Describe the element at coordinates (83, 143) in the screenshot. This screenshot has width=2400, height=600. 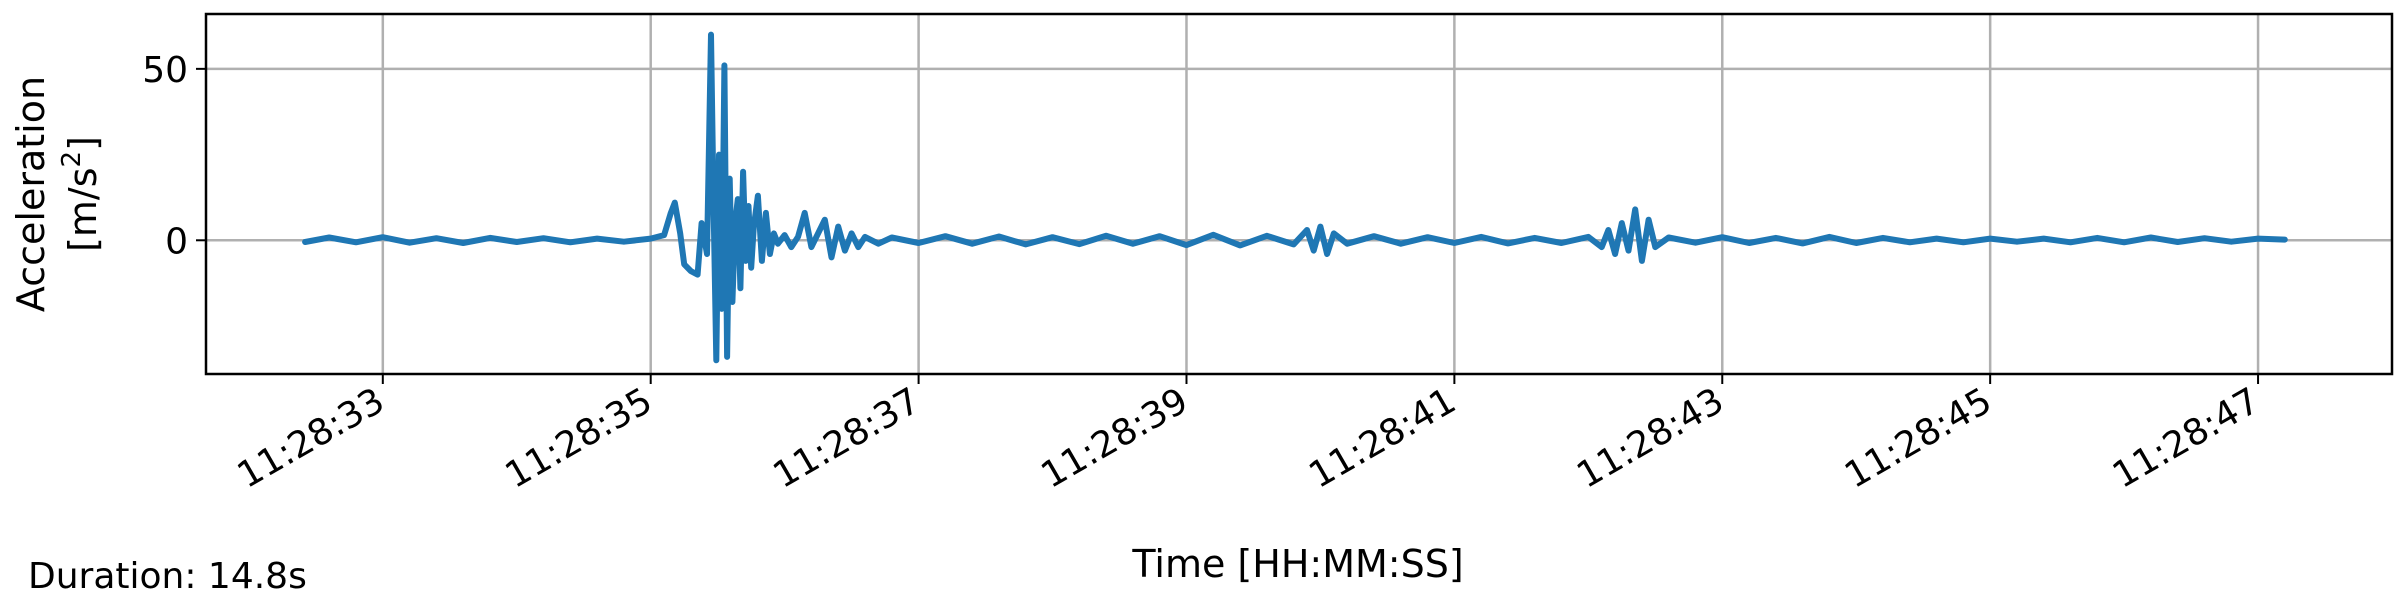
I see `y-axis-unit-close: ]` at that location.